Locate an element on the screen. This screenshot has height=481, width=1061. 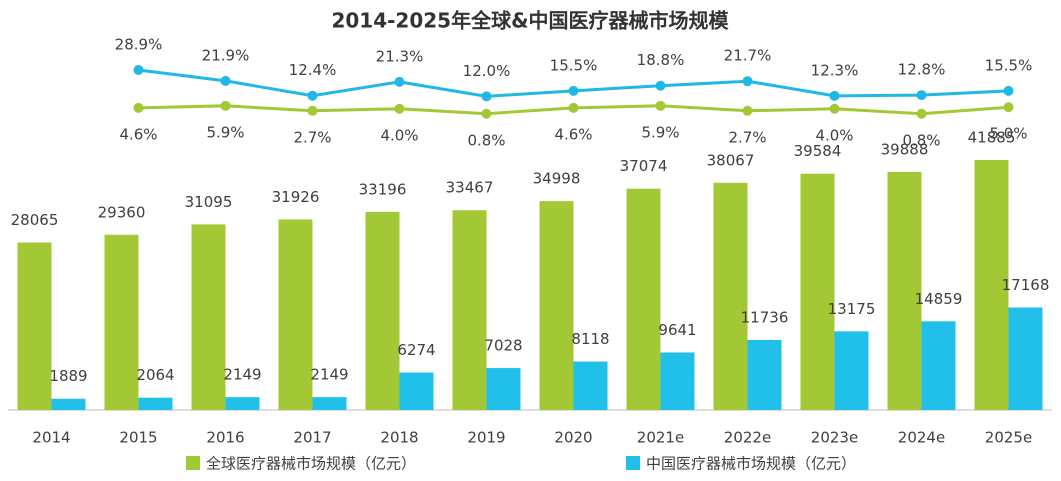
data-label: 39888 is located at coordinates (905, 149).